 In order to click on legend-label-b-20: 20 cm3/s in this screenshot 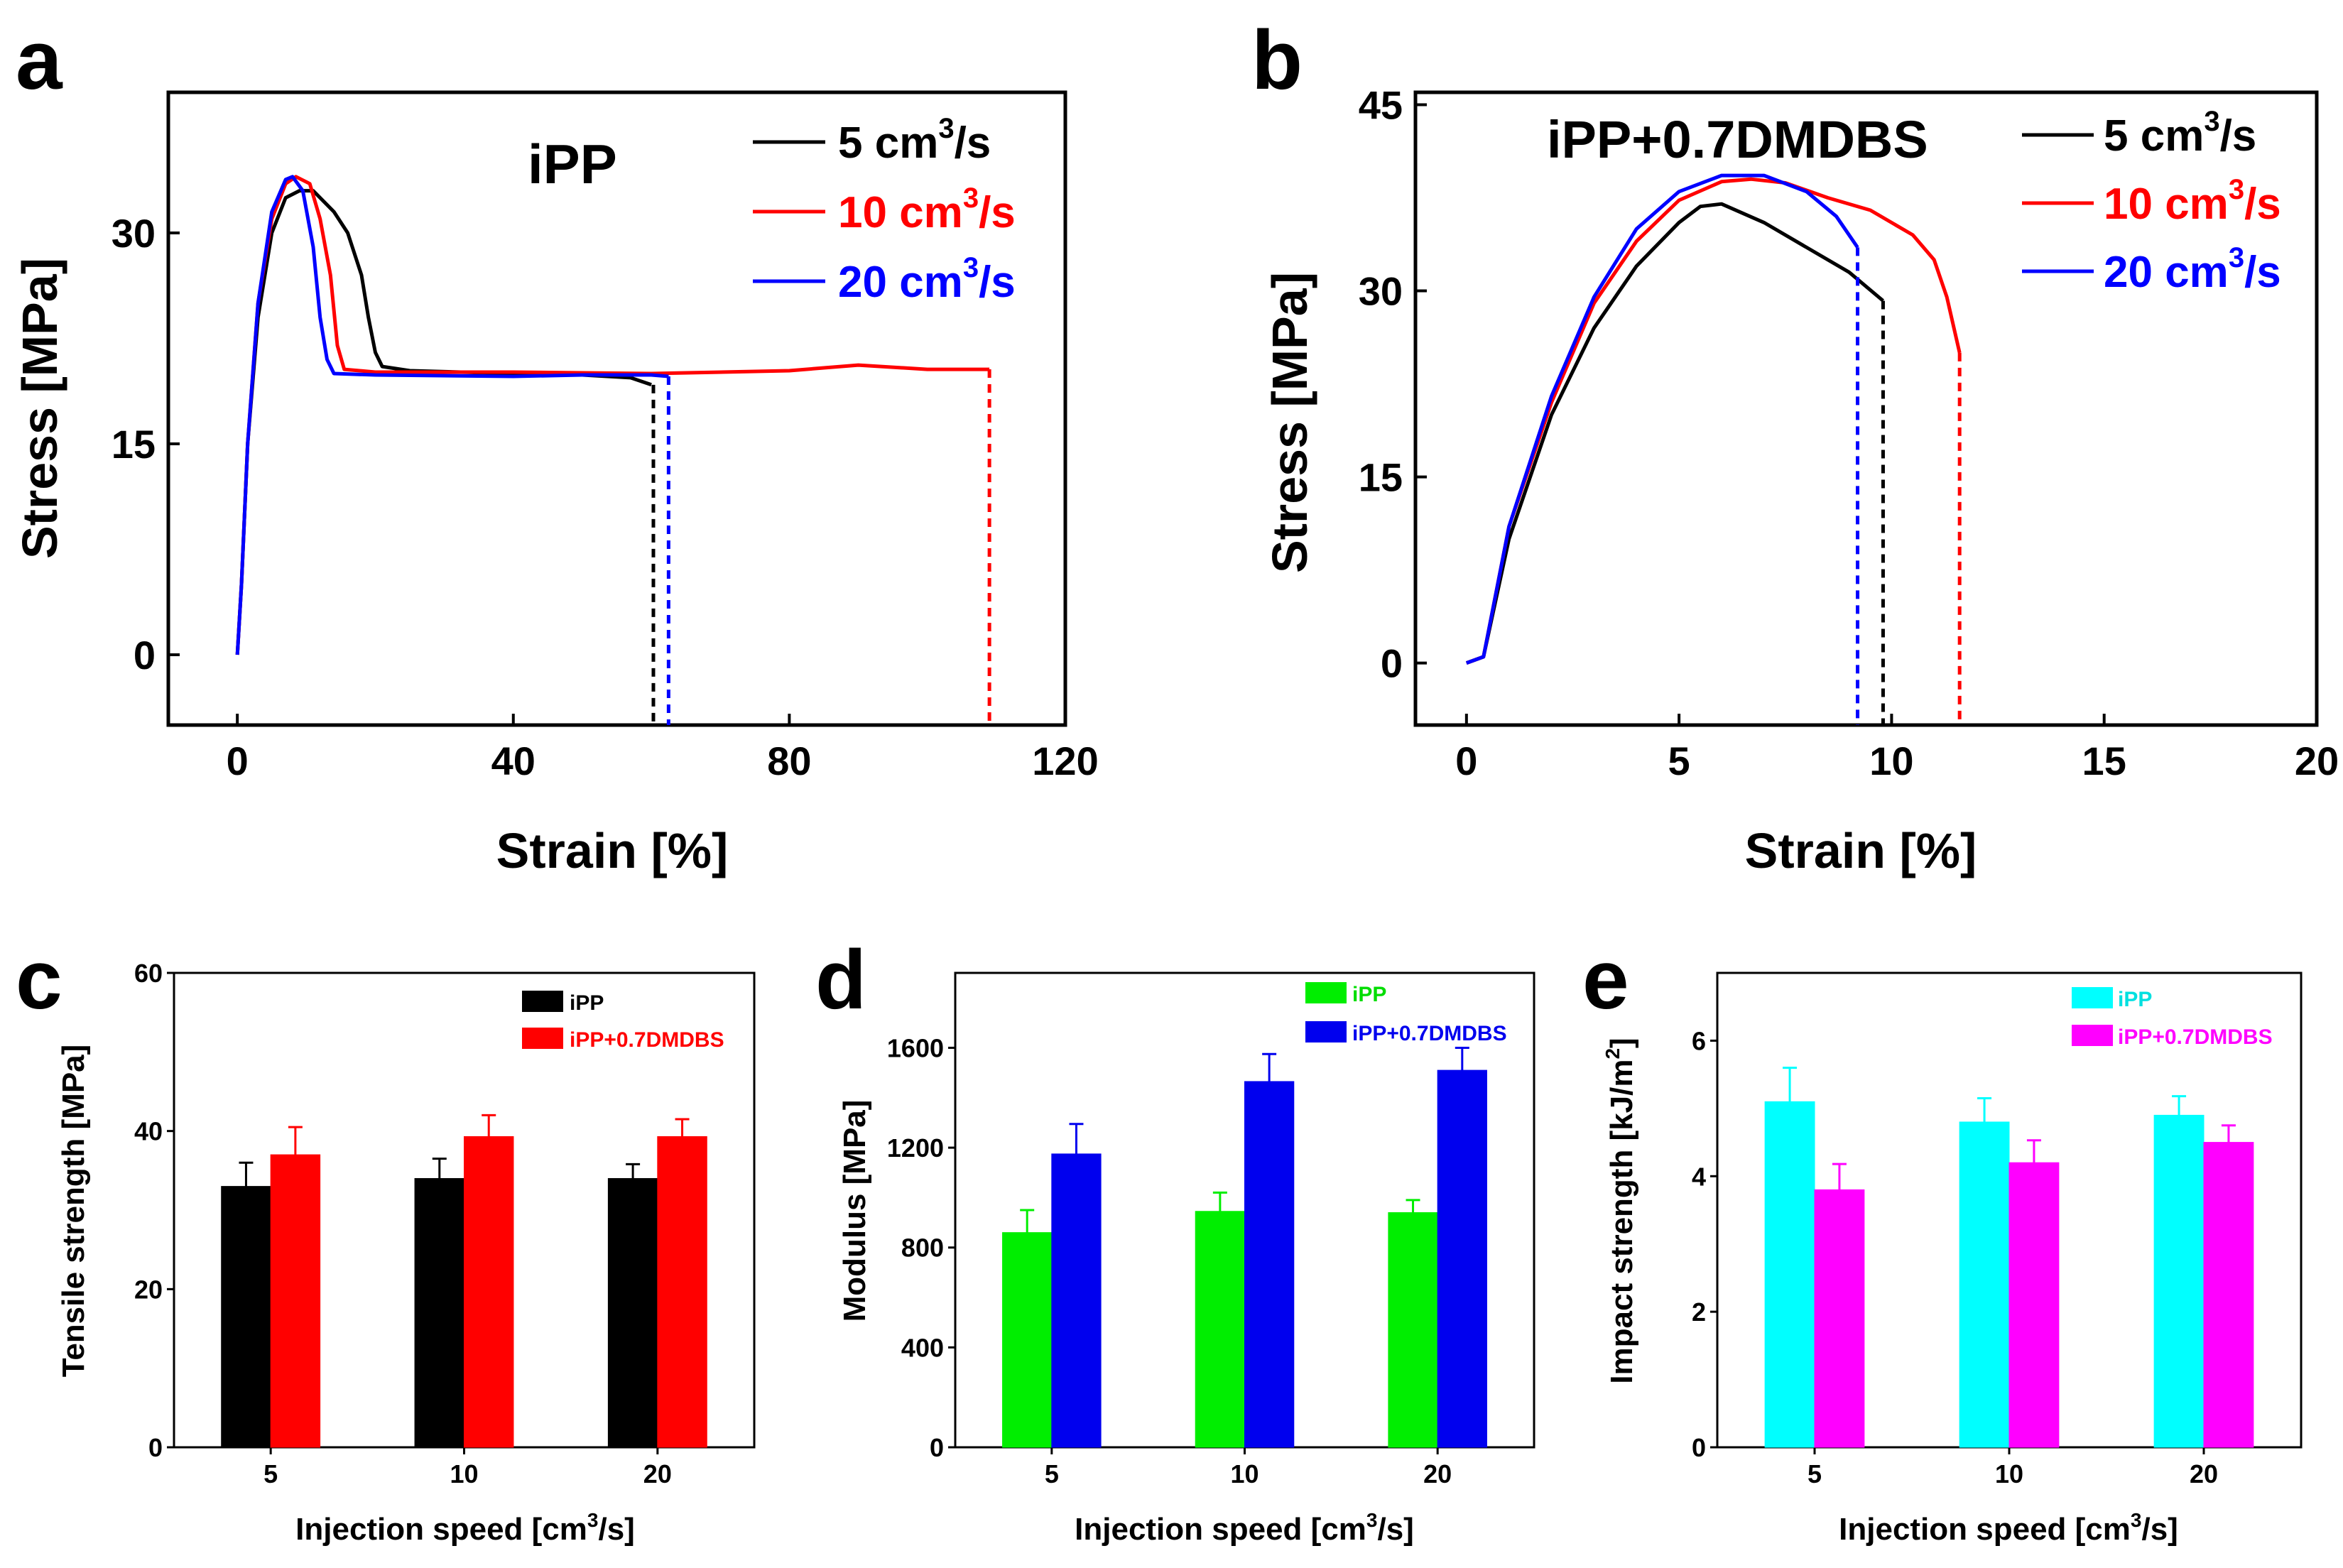, I will do `click(2192, 269)`.